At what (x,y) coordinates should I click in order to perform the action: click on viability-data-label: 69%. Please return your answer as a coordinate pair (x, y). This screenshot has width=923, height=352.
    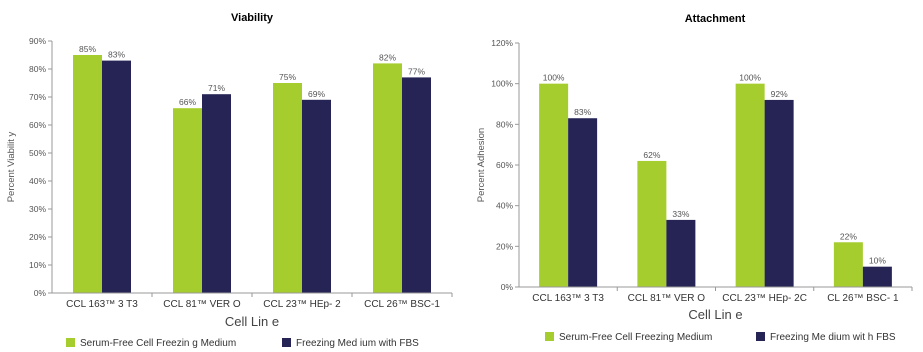
    Looking at the image, I should click on (316, 94).